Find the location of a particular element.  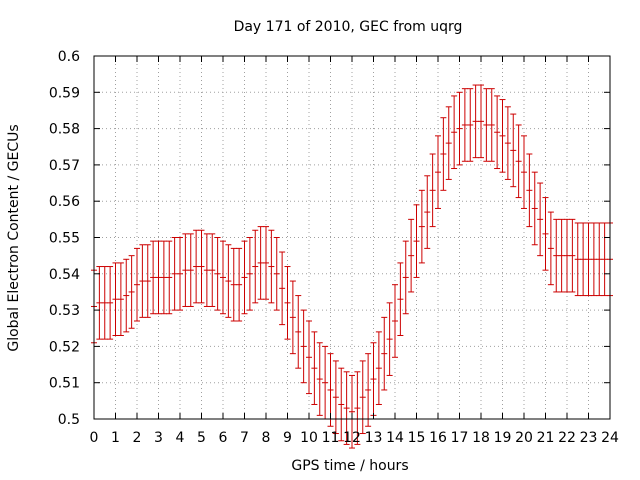

x-tick-label: 9 is located at coordinates (287, 438).